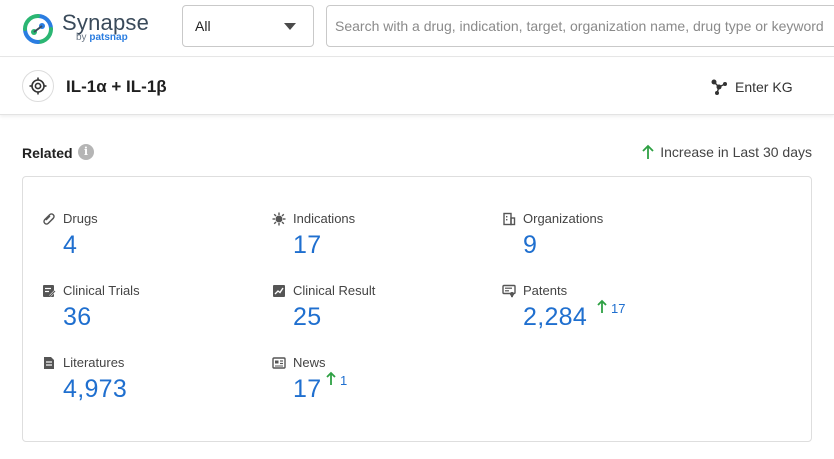 This screenshot has height=459, width=834. I want to click on stat-value: 4, so click(70, 245).